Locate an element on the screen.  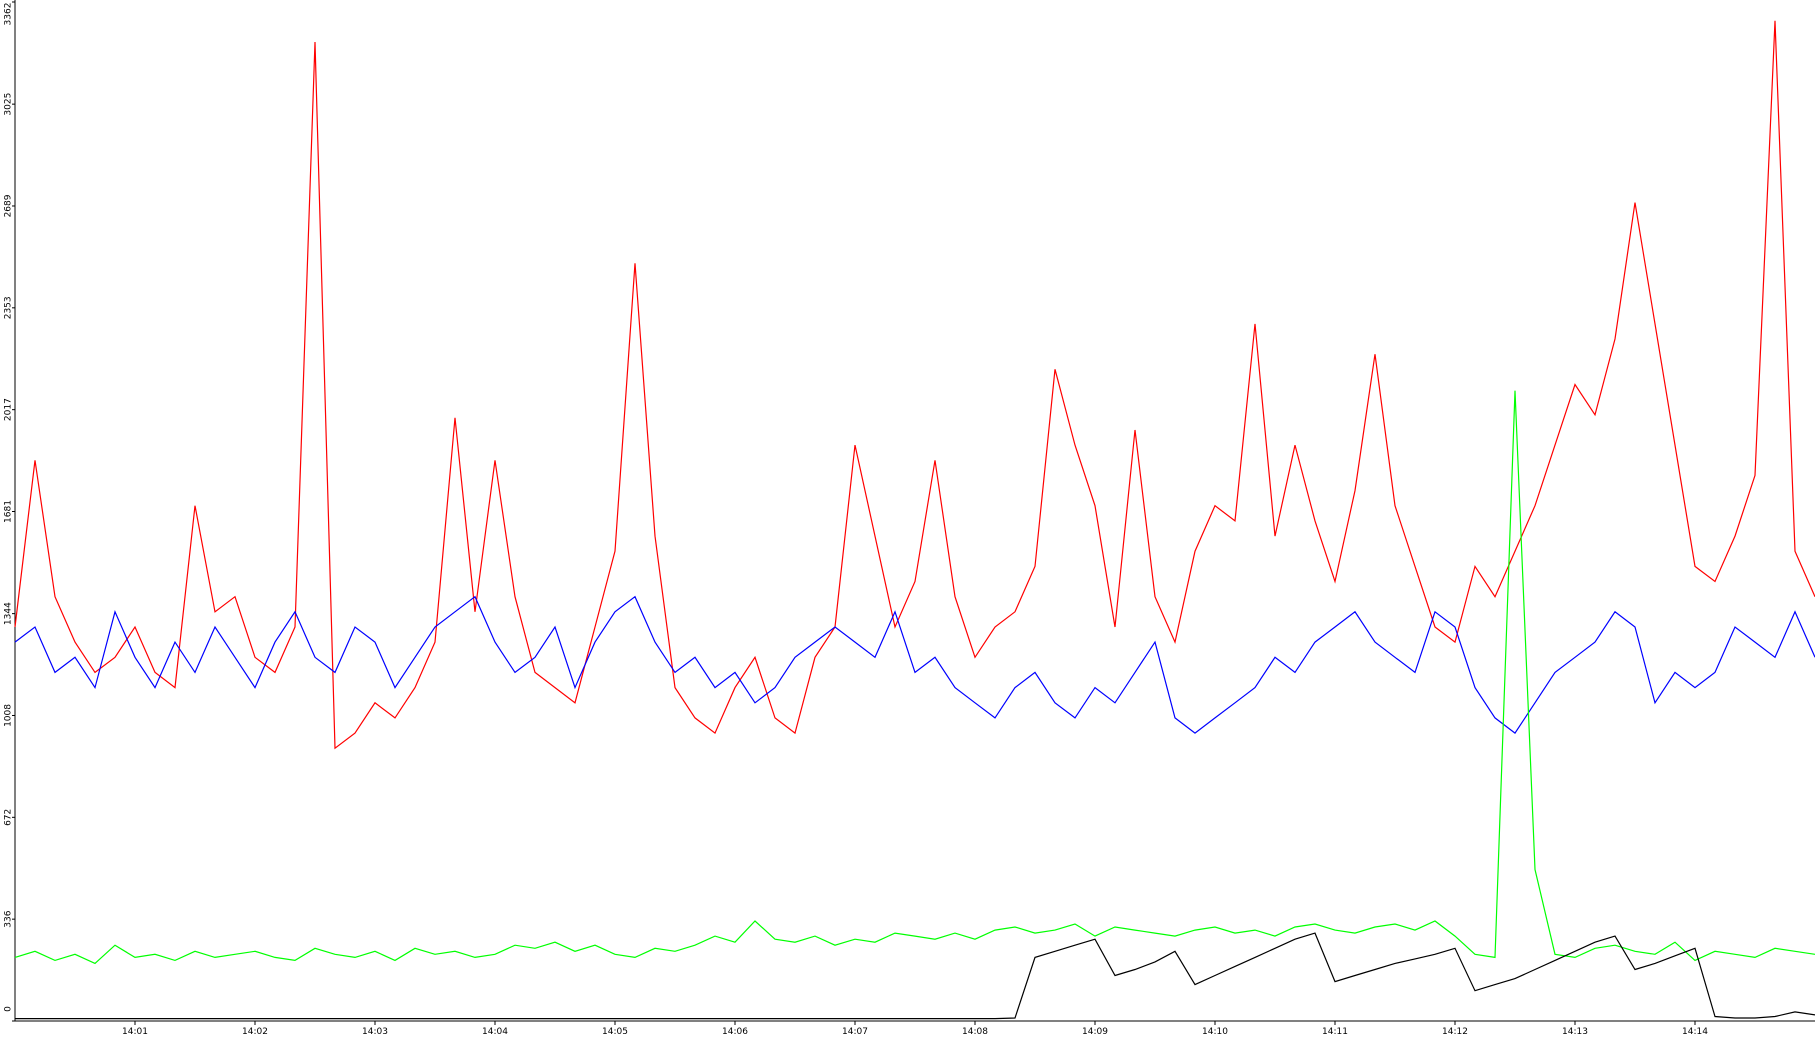
y-tick-label: 2353 is located at coordinates (9, 307).